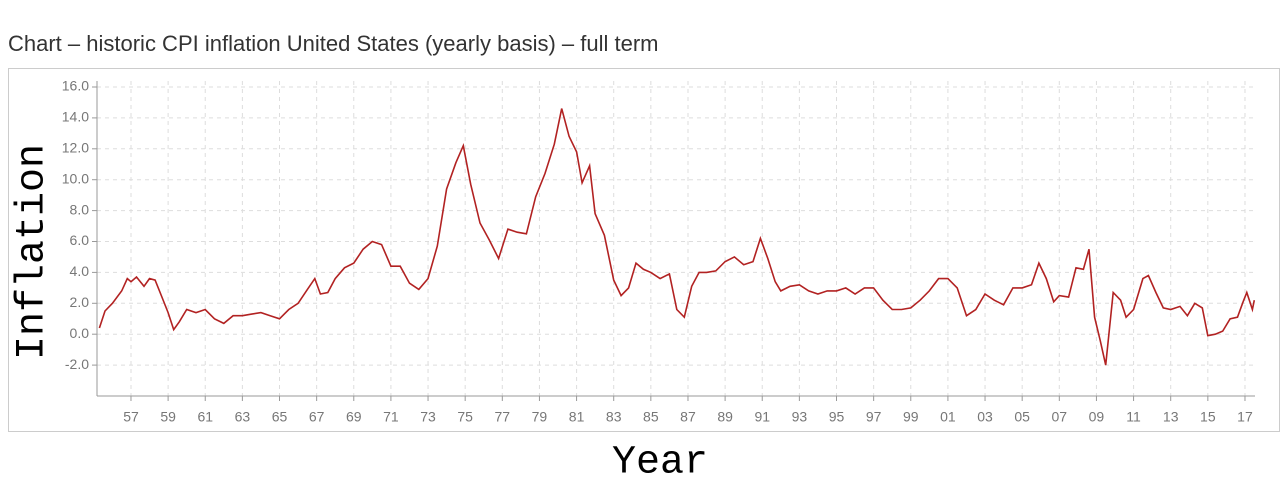 The width and height of the screenshot is (1288, 487). Describe the element at coordinates (985, 417) in the screenshot. I see `x-tick-label: 03` at that location.